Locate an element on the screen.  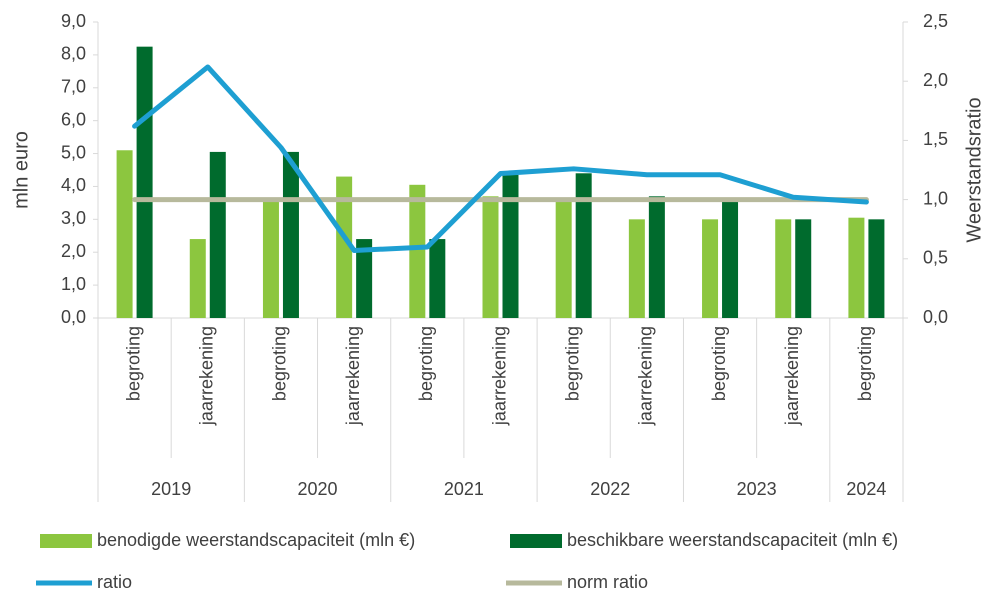
y-tick-label: 3,0 is located at coordinates (73, 218).